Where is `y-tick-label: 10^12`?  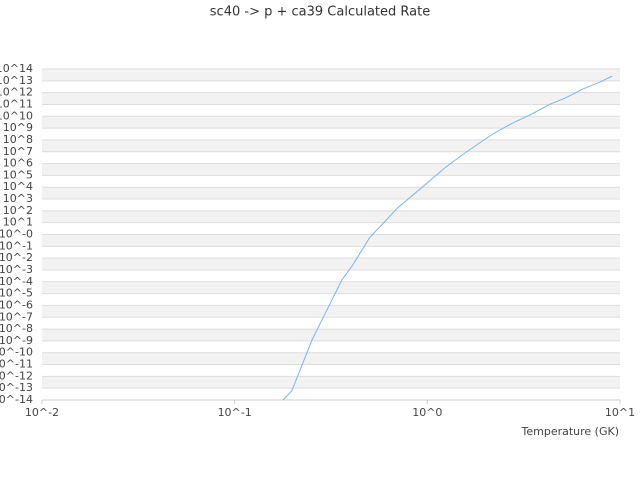
y-tick-label: 10^12 is located at coordinates (16, 92).